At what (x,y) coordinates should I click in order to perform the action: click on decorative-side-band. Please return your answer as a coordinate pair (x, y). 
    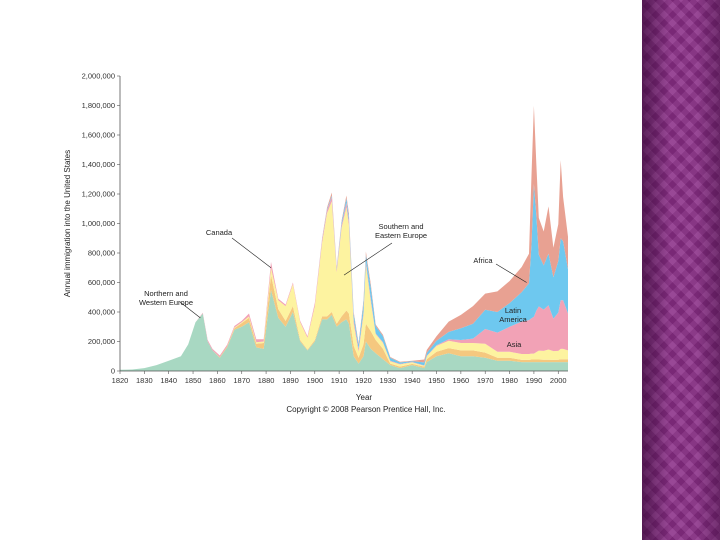
    Looking at the image, I should click on (681, 270).